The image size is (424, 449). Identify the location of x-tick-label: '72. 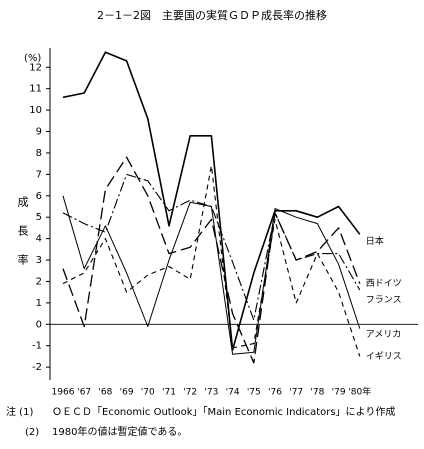
(190, 393).